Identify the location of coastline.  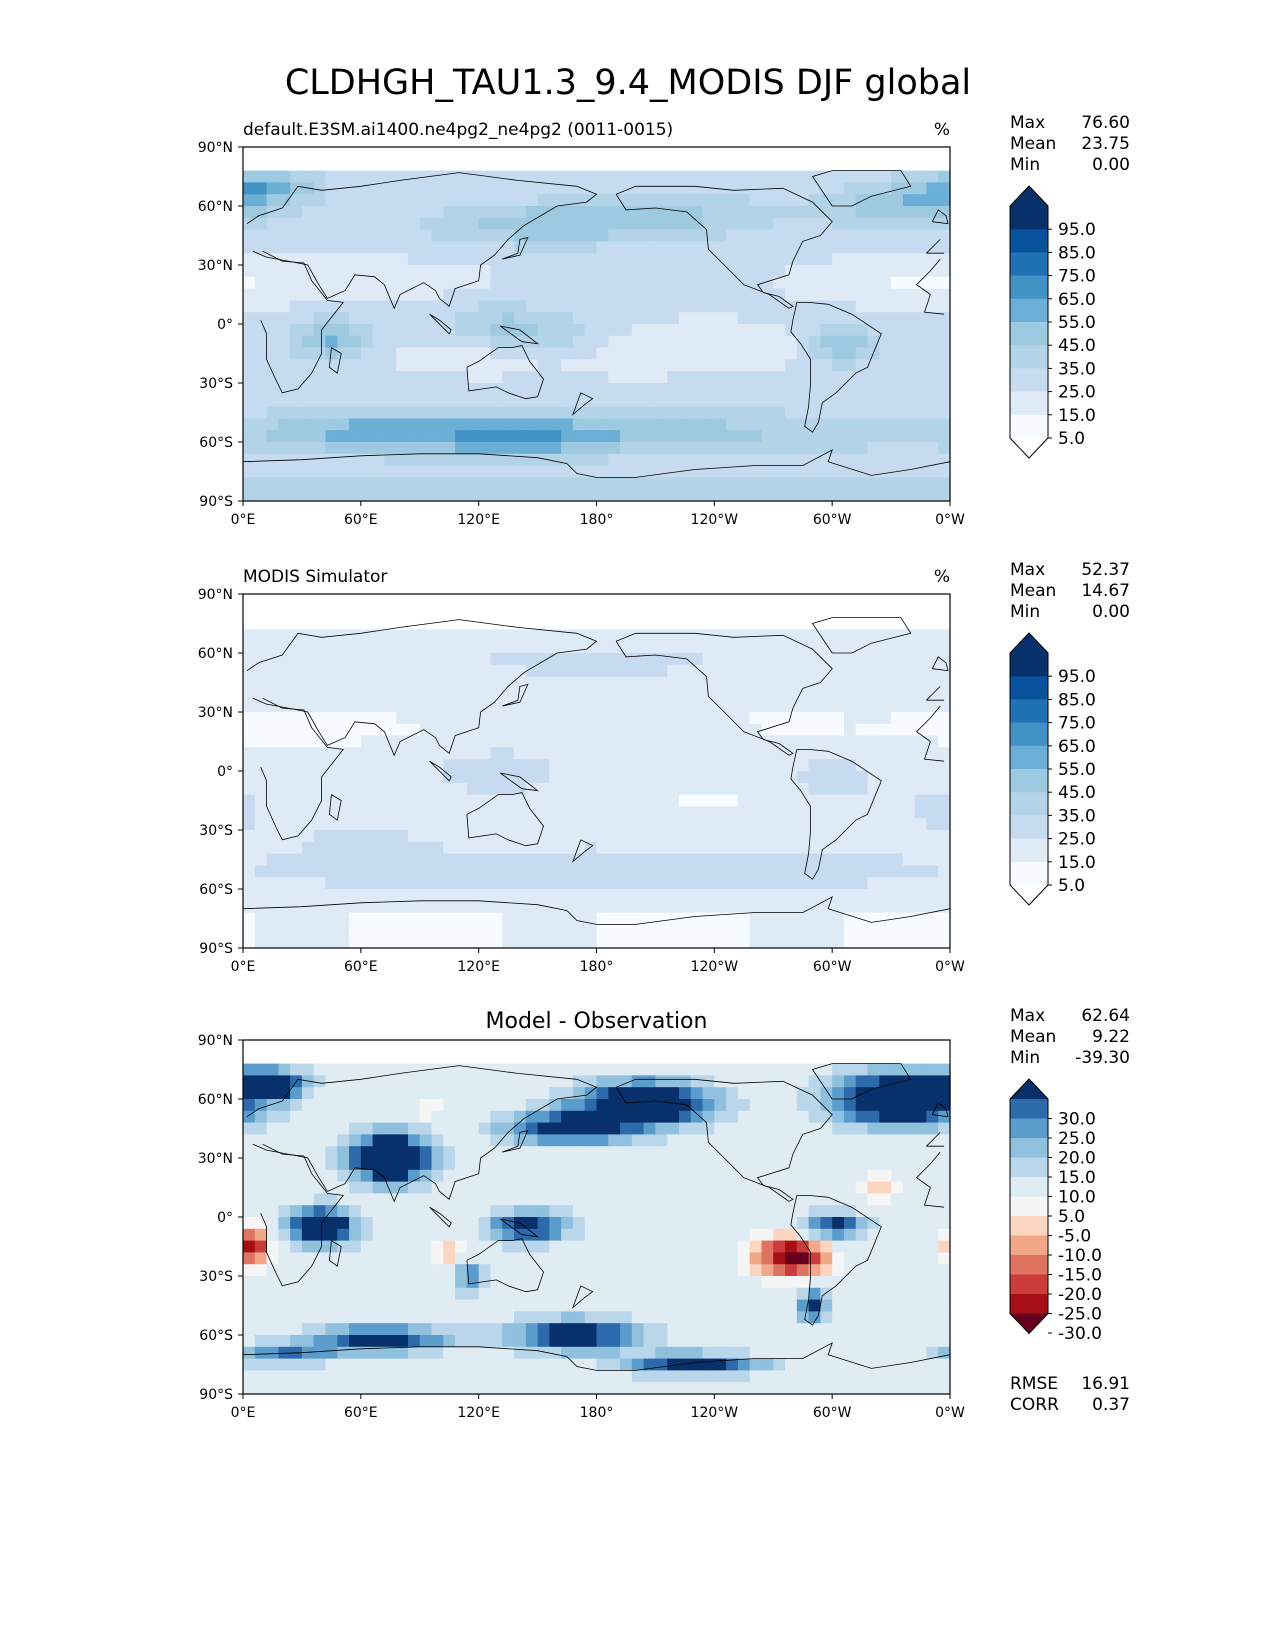
(505, 819).